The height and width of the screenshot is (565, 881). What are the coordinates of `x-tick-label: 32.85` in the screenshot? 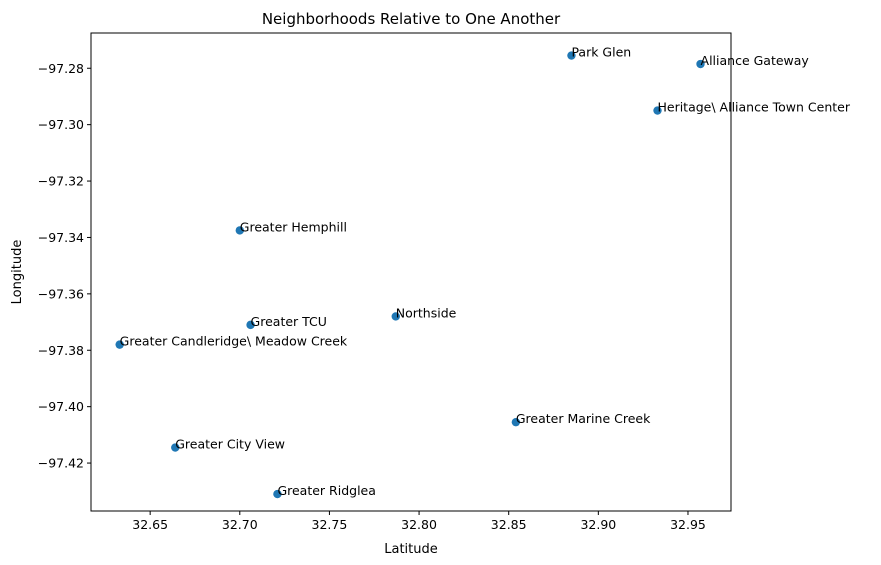 It's located at (509, 524).